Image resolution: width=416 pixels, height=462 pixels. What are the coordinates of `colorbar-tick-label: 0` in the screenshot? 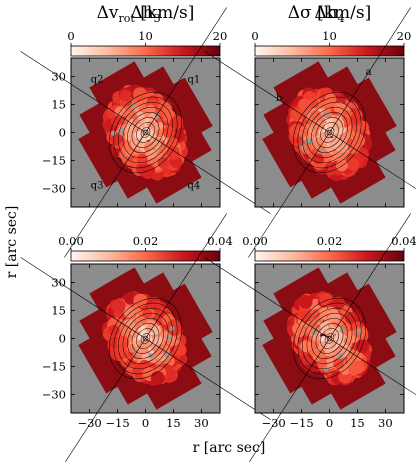 It's located at (70, 36).